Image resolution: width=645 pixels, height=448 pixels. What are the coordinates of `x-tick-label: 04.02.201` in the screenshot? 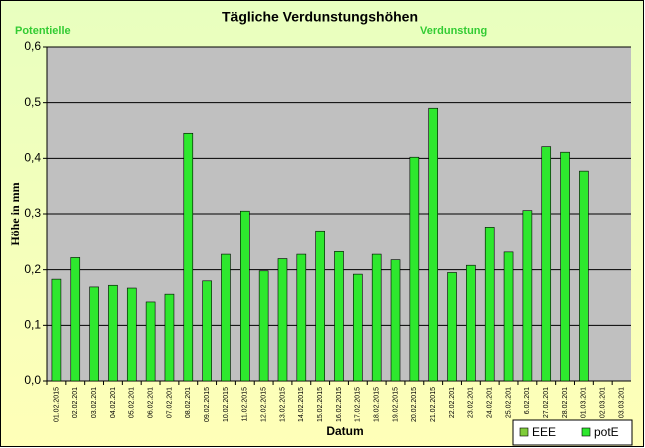 It's located at (113, 402).